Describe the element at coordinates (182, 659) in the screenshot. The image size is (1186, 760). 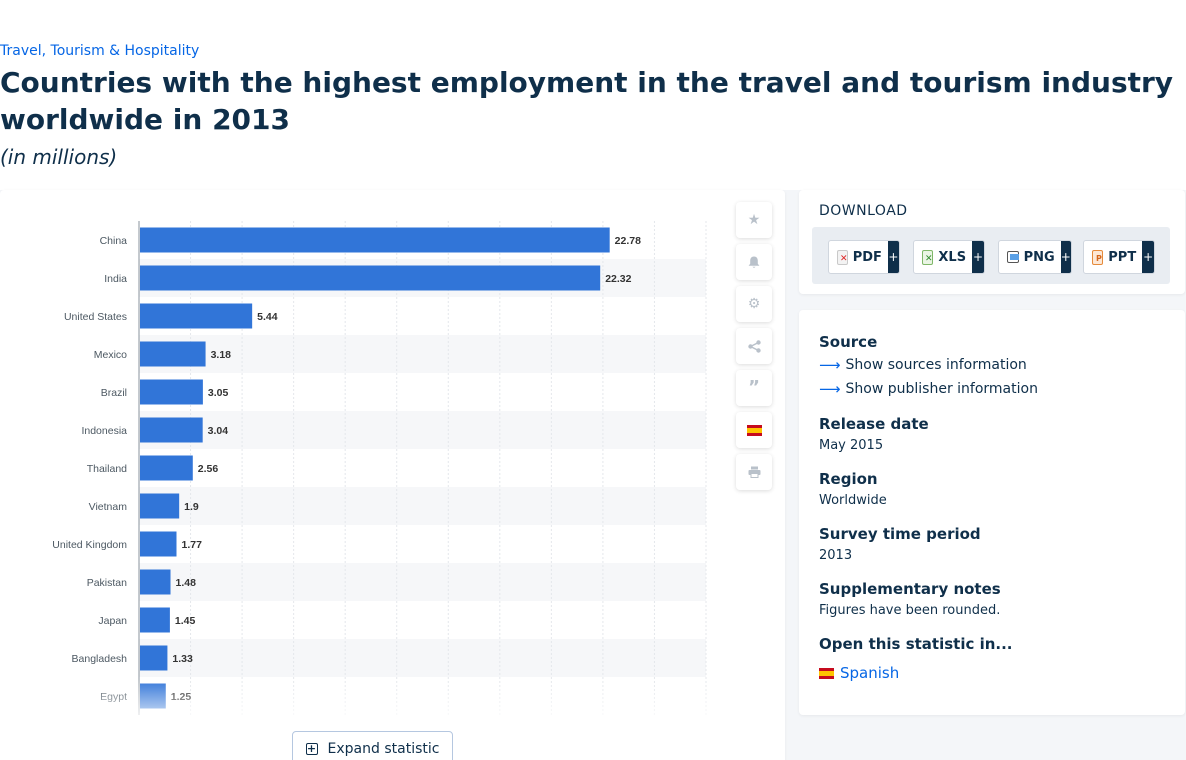
I see `value-label: 1.33` at that location.